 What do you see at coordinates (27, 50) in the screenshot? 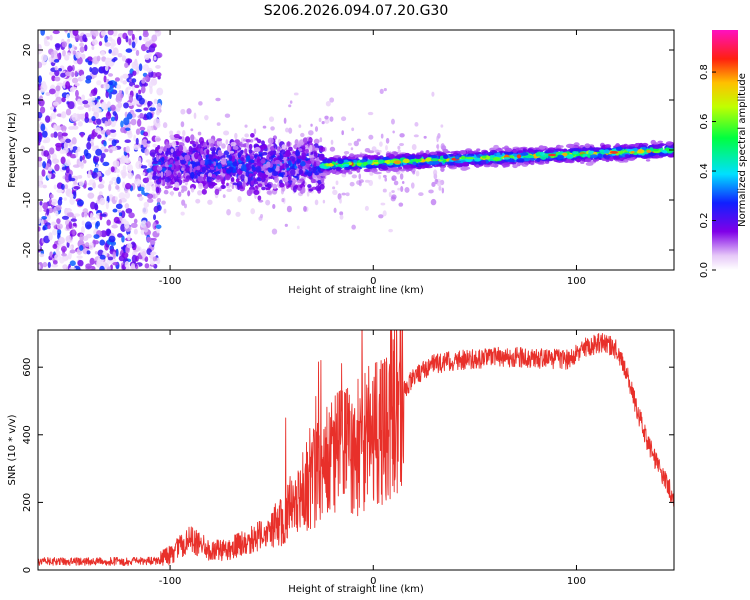
I see `spectrogram-ytick-label: 20` at bounding box center [27, 50].